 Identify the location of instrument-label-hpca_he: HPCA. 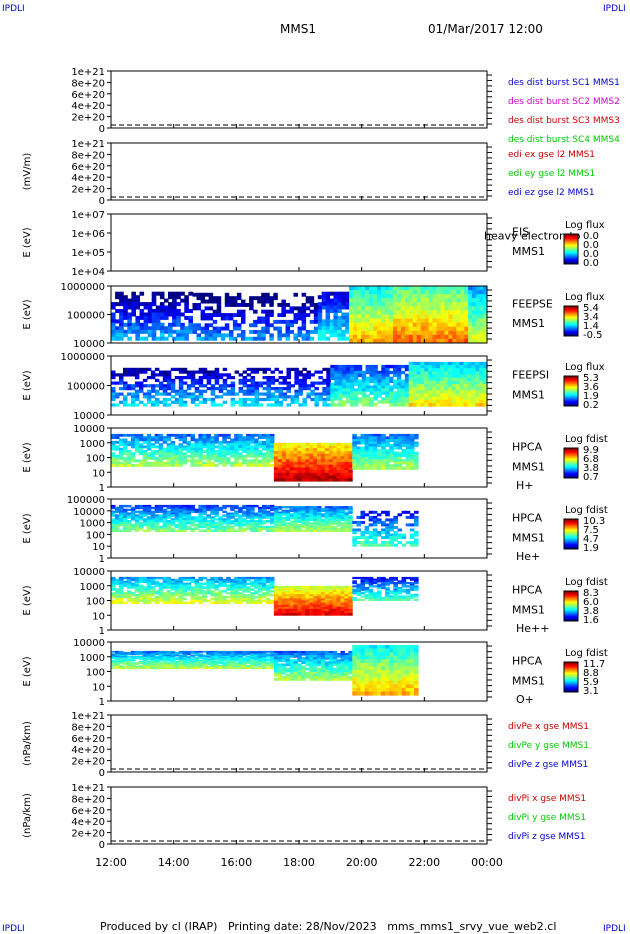
(527, 517).